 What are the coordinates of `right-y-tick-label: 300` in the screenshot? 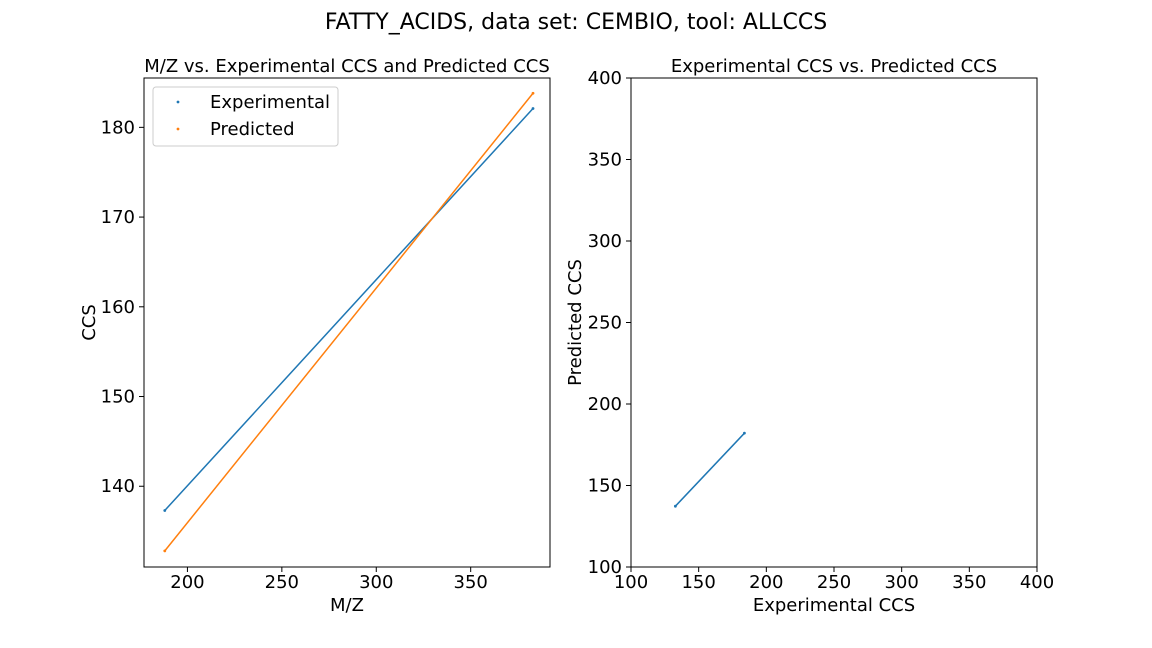 It's located at (605, 241).